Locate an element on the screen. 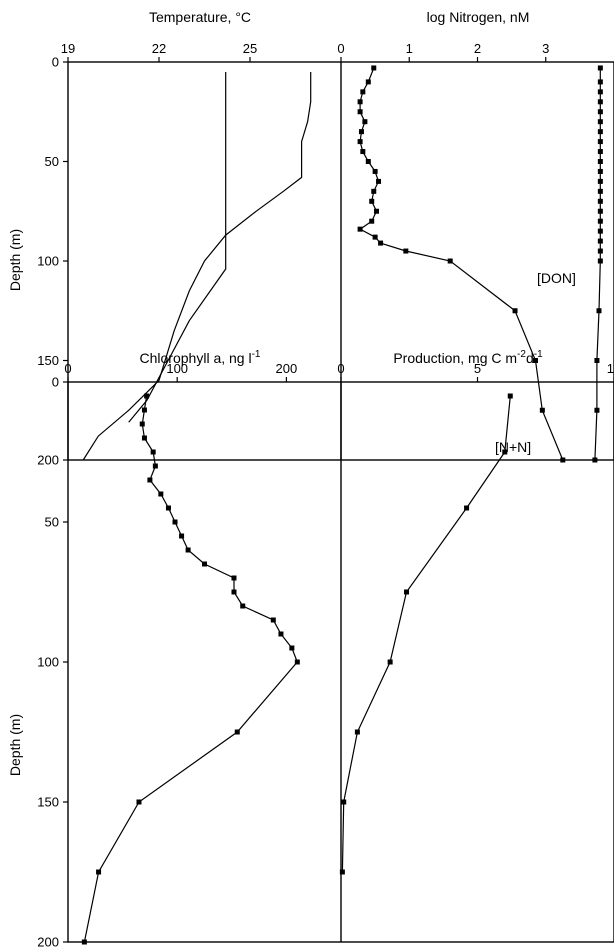 The width and height of the screenshot is (614, 947). x-tick-label-2-1: 100 is located at coordinates (177, 368).